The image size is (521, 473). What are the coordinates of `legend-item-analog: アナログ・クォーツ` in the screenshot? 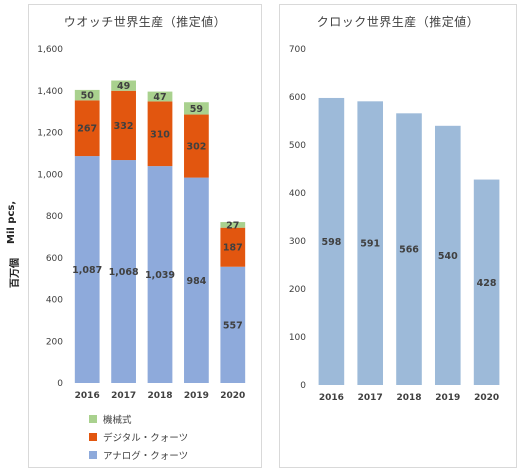 It's located at (138, 455).